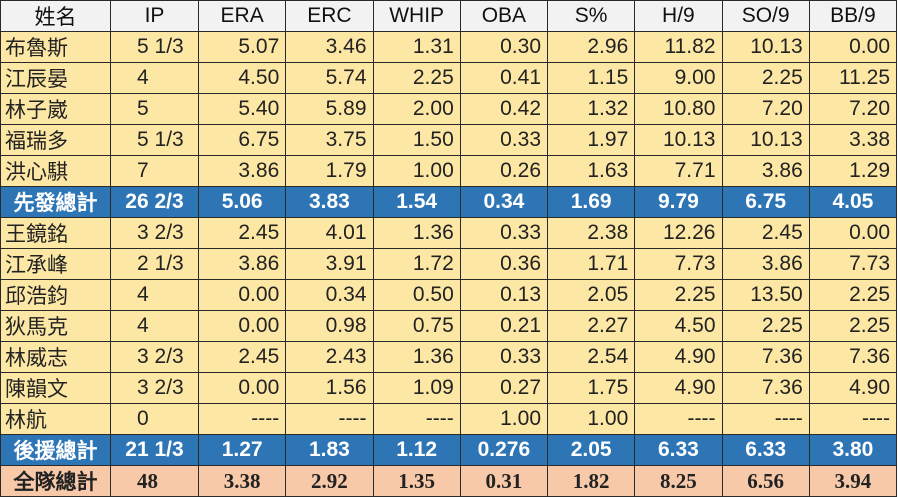  What do you see at coordinates (765, 481) in the screenshot?
I see `cell-so9: 6.56` at bounding box center [765, 481].